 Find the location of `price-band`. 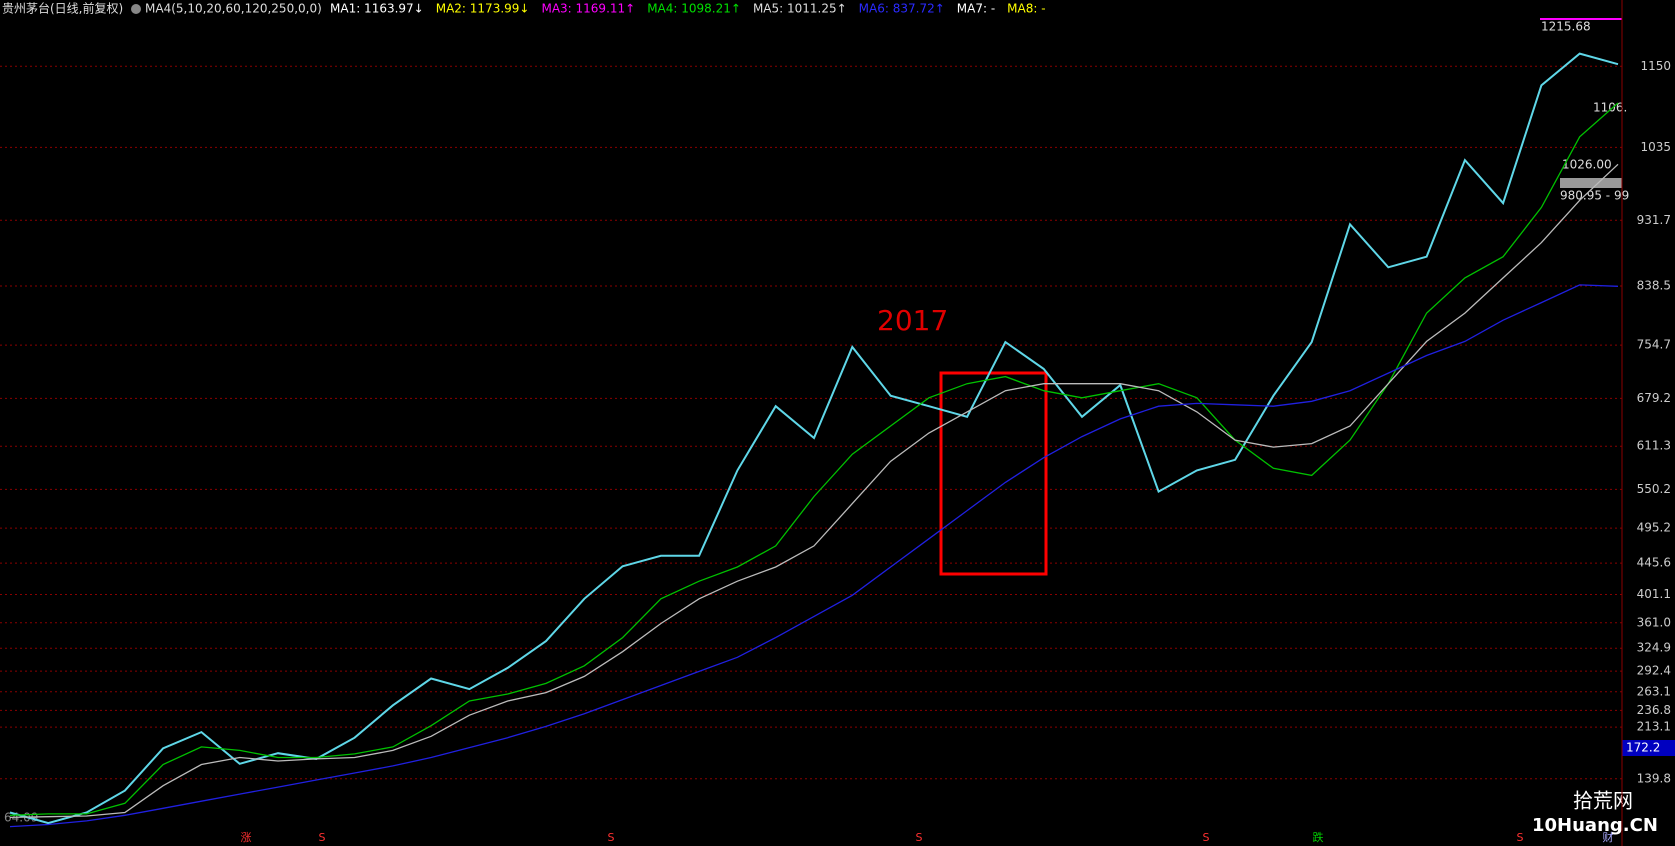

price-band is located at coordinates (1591, 183).